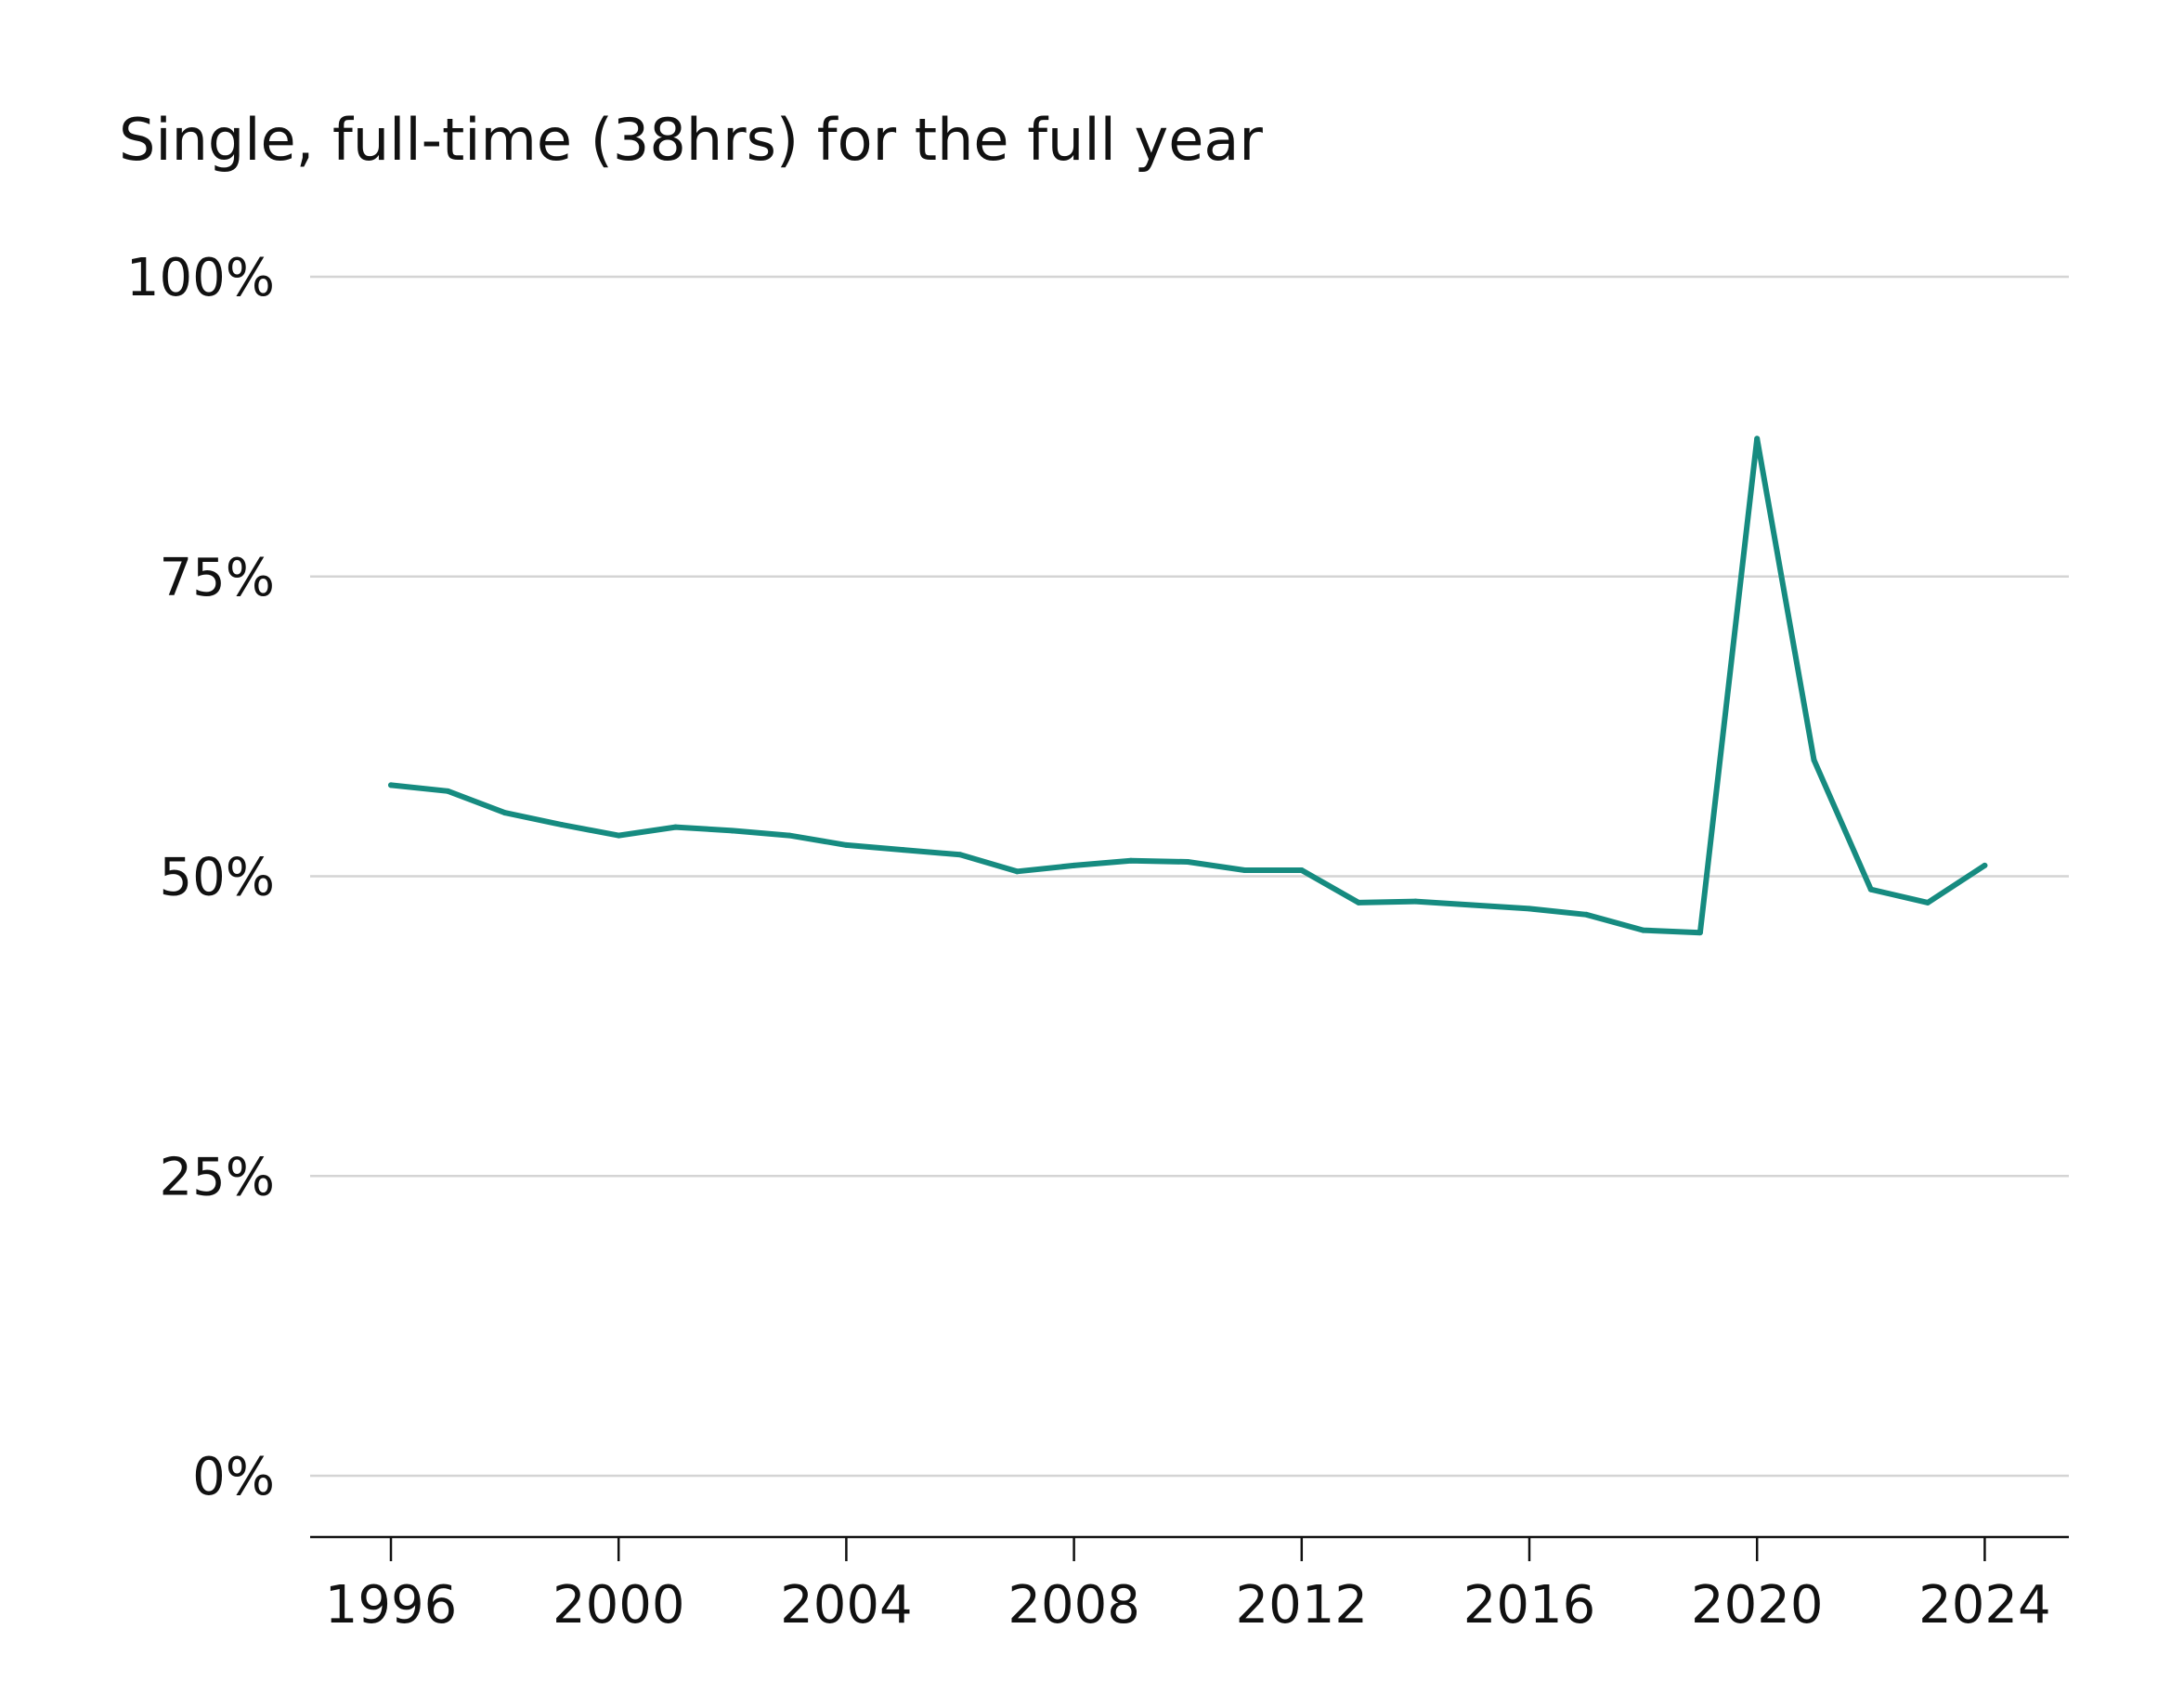 Image resolution: width=2184 pixels, height=1694 pixels. Describe the element at coordinates (1928, 902) in the screenshot. I see `data-point-2023` at that location.